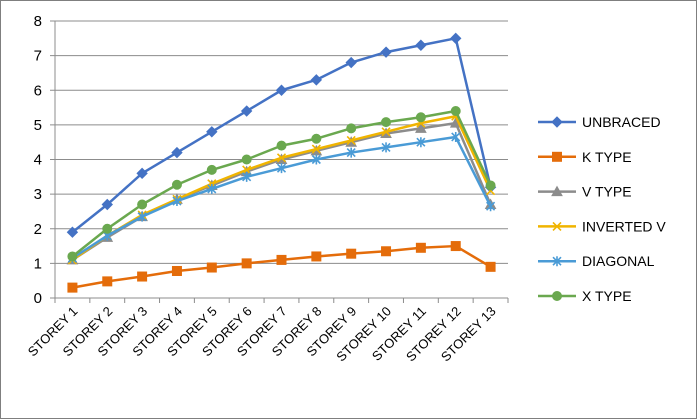 This screenshot has height=419, width=697. What do you see at coordinates (38, 160) in the screenshot?
I see `y-tick-label: 4` at bounding box center [38, 160].